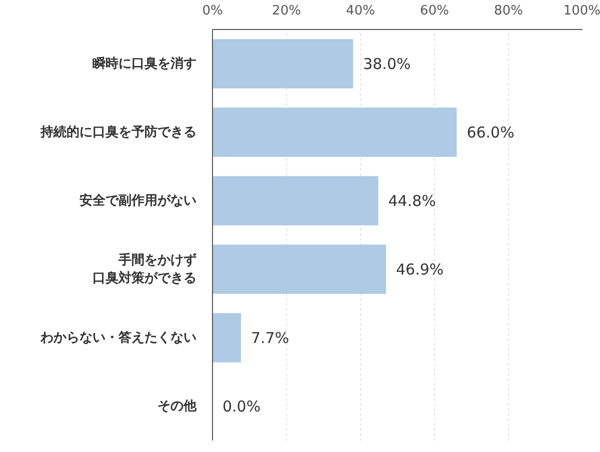 The height and width of the screenshot is (452, 600). Describe the element at coordinates (144, 63) in the screenshot. I see `y-tick-label: 瞬時に口臭を消す` at that location.